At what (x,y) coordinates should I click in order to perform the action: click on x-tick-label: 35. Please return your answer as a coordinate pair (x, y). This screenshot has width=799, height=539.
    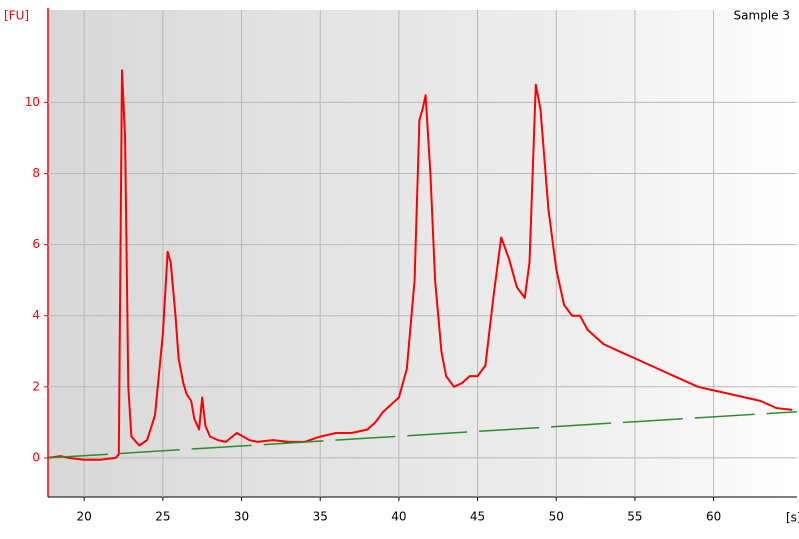
    Looking at the image, I should click on (320, 517).